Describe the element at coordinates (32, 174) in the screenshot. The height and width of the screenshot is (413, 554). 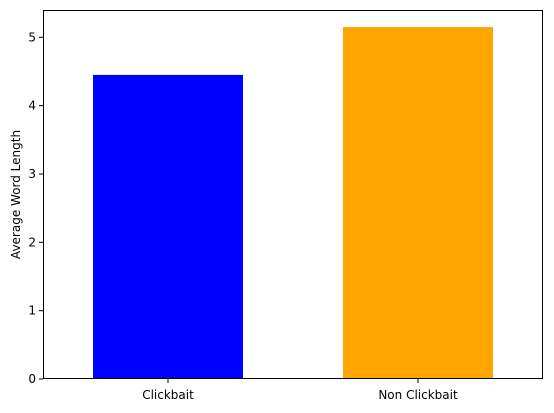
I see `y-tick-label: 3` at that location.